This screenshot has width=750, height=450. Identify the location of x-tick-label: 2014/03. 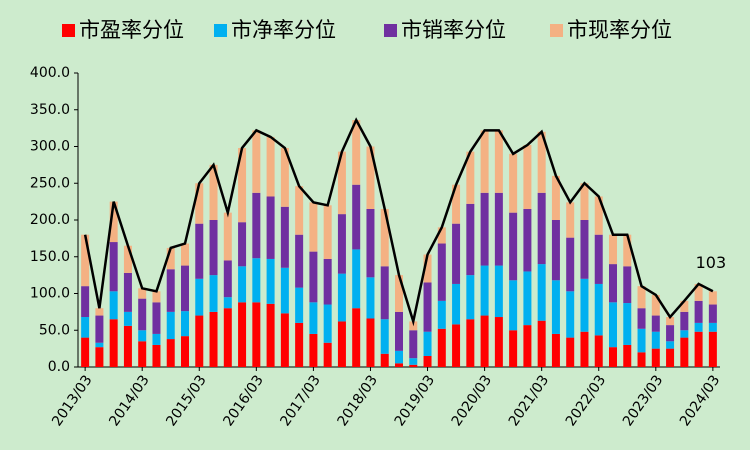
(129, 400).